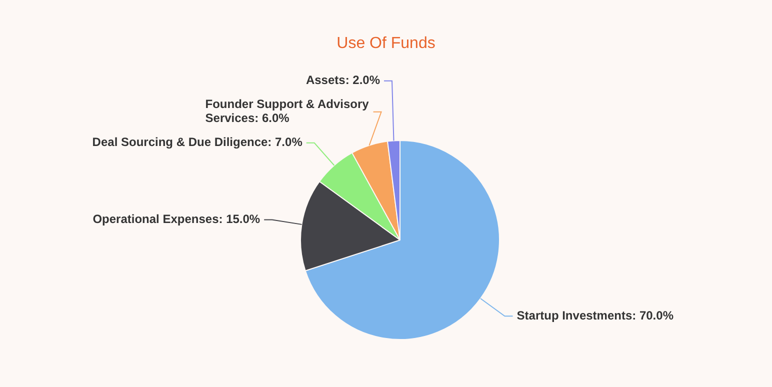 Image resolution: width=772 pixels, height=387 pixels. Describe the element at coordinates (287, 111) in the screenshot. I see `slice-label: Founder Support & Advisory Services: 6.0%` at that location.